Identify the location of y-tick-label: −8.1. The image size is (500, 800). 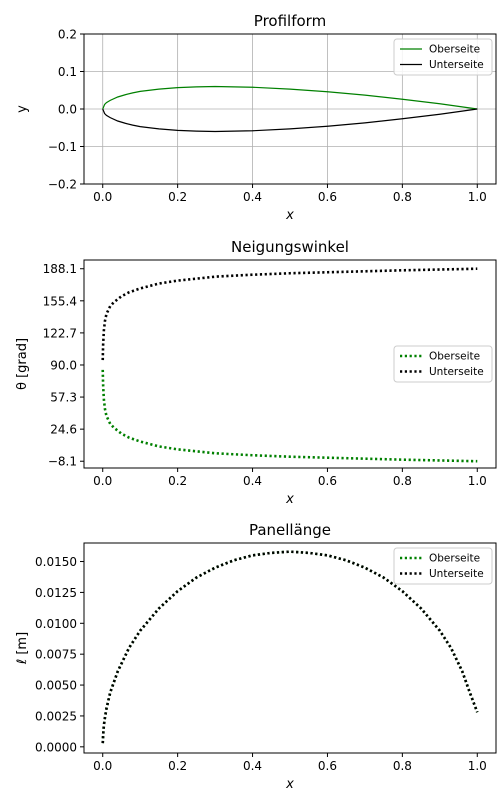
(62, 462).